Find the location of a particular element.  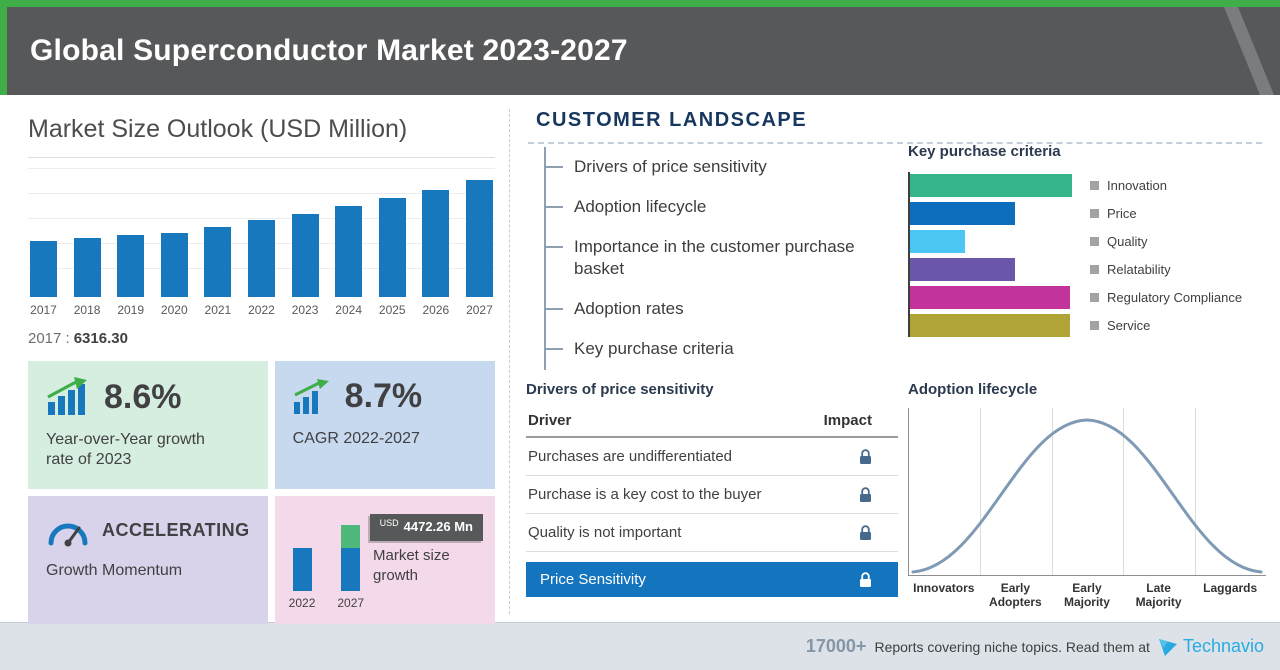

landscape-list-item: Drivers of price sensitivity is located at coordinates (710, 167).